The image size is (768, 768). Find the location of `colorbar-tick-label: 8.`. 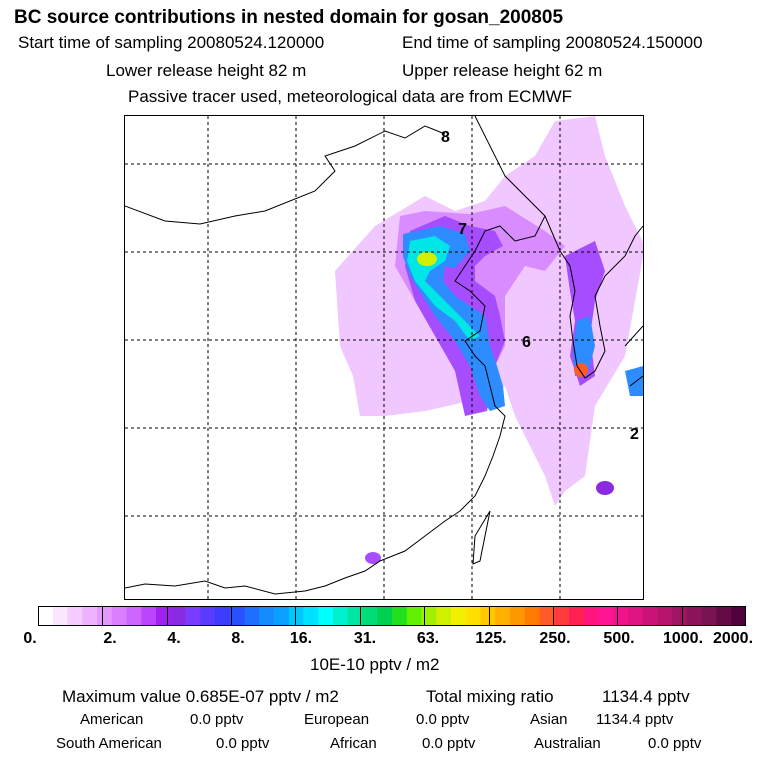

colorbar-tick-label: 8. is located at coordinates (238, 638).